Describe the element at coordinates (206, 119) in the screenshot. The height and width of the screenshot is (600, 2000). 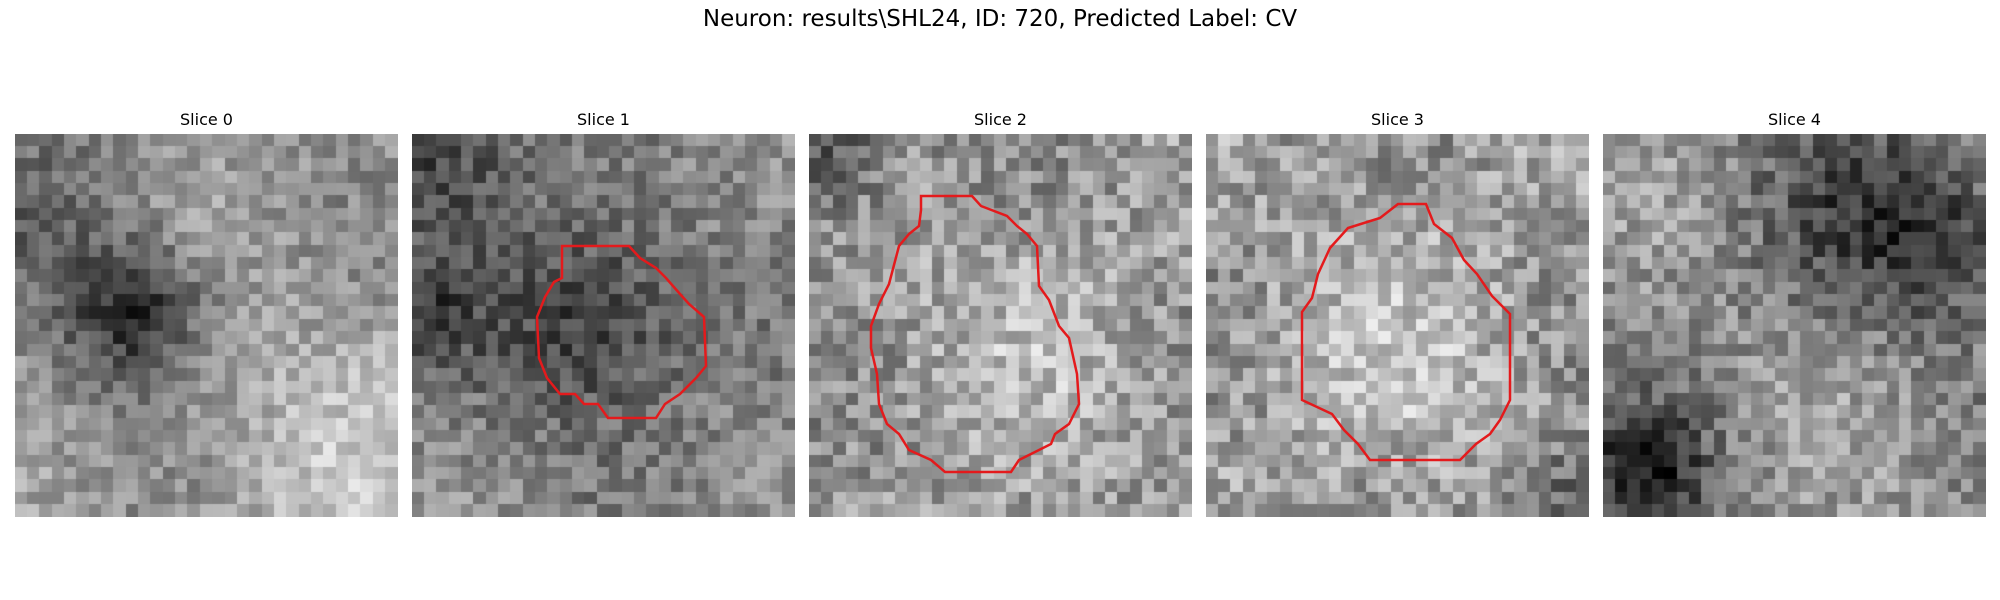
I see `slice-title-0: Slice 0` at that location.